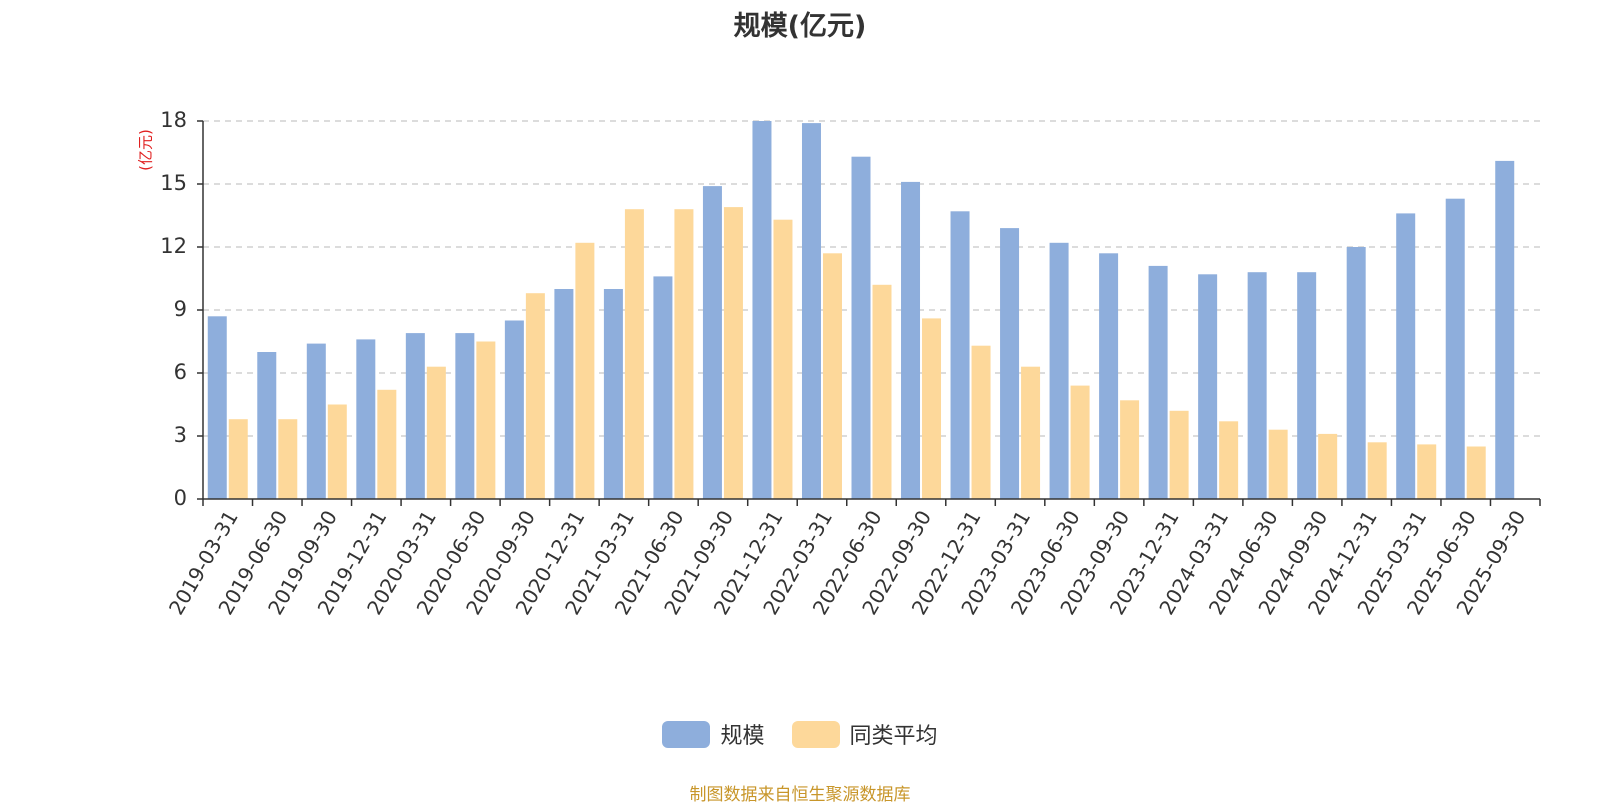  I want to click on legend: 规模 同类平均, so click(800, 734).